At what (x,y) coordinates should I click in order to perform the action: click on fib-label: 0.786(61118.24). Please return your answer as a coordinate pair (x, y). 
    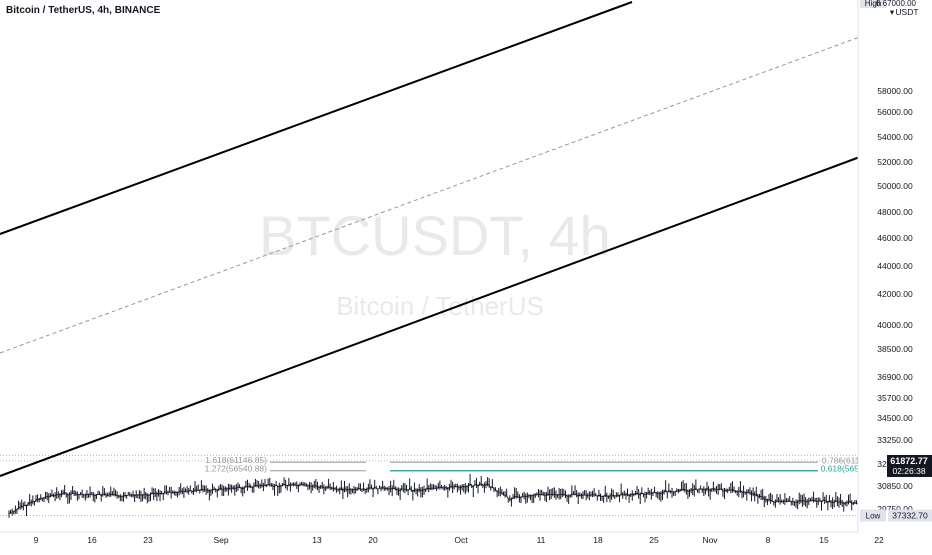
    Looking at the image, I should click on (852, 460).